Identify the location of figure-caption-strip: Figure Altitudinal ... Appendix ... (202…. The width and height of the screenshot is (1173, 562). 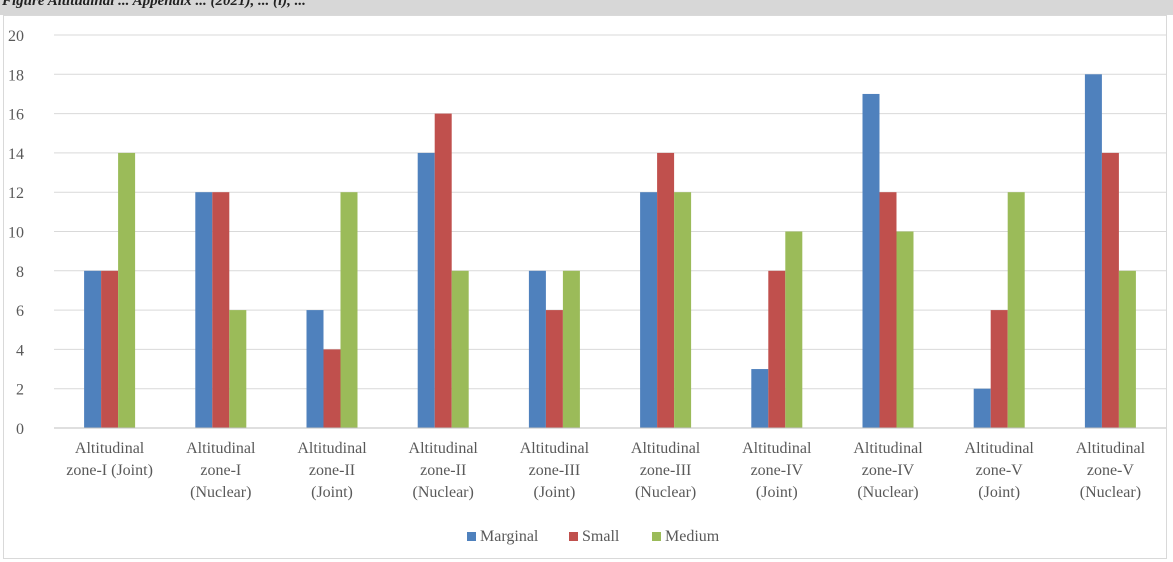
(586, 7).